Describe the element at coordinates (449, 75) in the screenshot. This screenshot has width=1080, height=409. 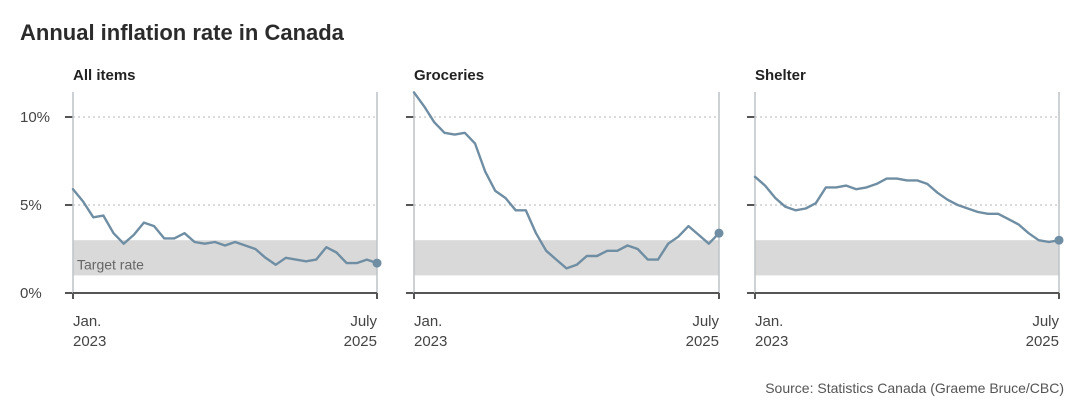
I see `panel-title: Groceries` at that location.